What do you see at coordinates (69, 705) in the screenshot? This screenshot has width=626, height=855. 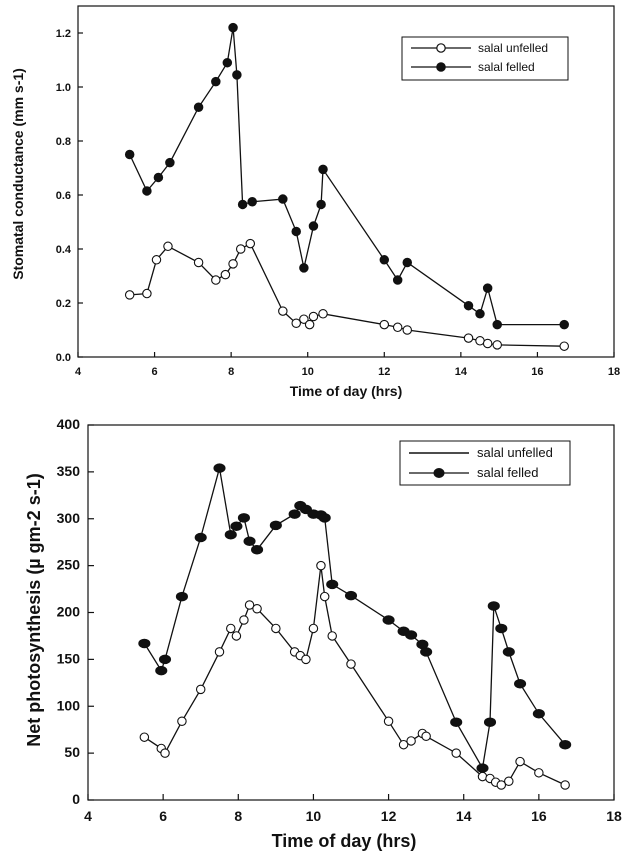 I see `y-tick-label: 100` at bounding box center [69, 705].